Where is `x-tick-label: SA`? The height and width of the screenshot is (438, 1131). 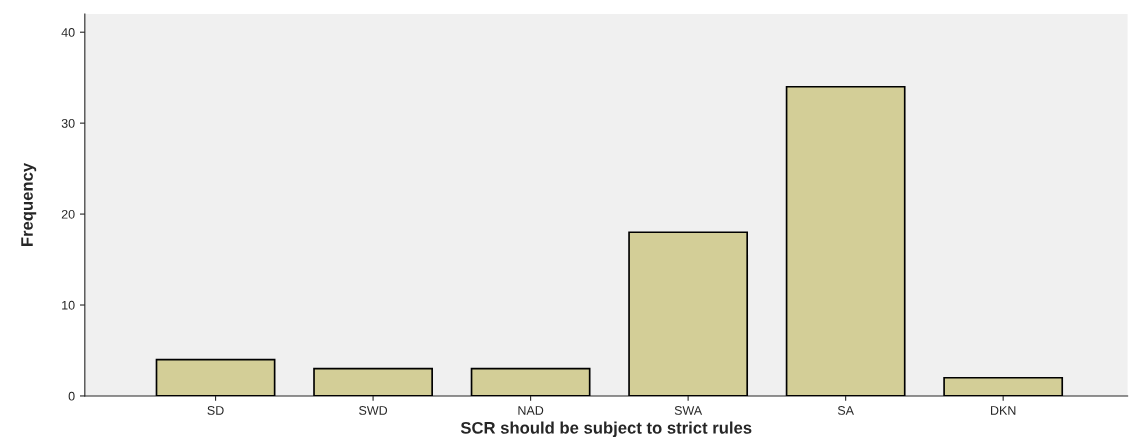
x-tick-label: SA is located at coordinates (845, 410).